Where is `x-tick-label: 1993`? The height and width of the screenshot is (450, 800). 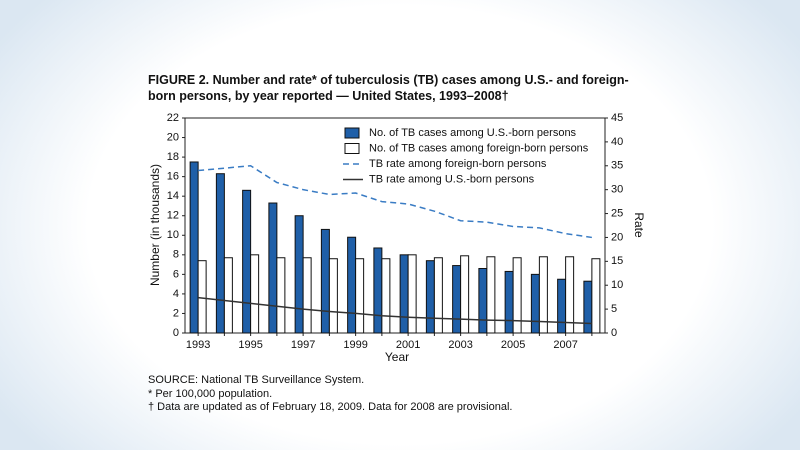
x-tick-label: 1993 is located at coordinates (198, 345).